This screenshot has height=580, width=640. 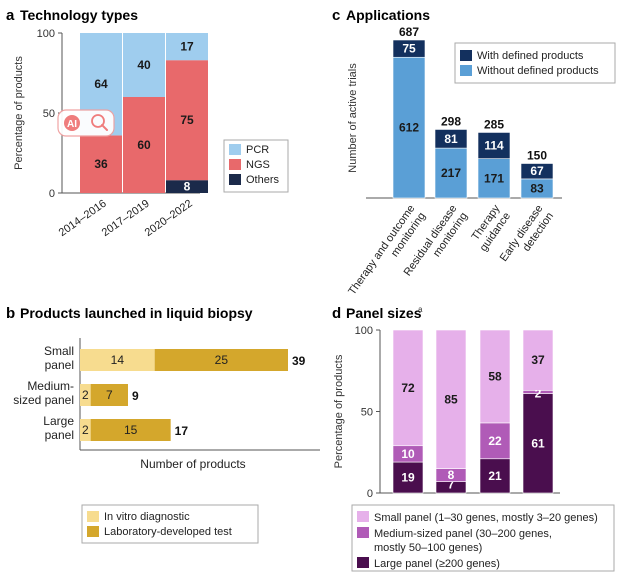 I want to click on data-label: 15, so click(x=131, y=430).